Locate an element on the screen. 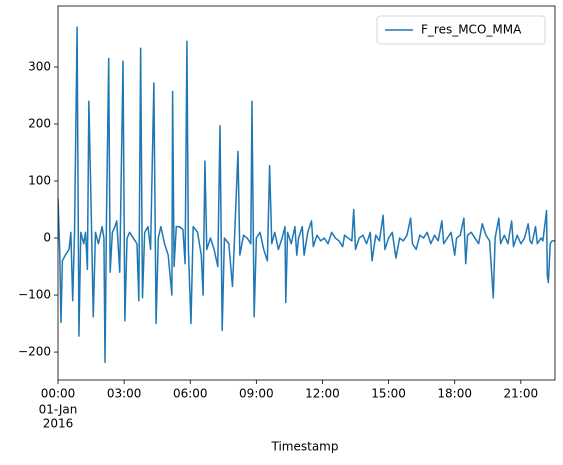 This screenshot has height=465, width=563. legend-box is located at coordinates (461, 30).